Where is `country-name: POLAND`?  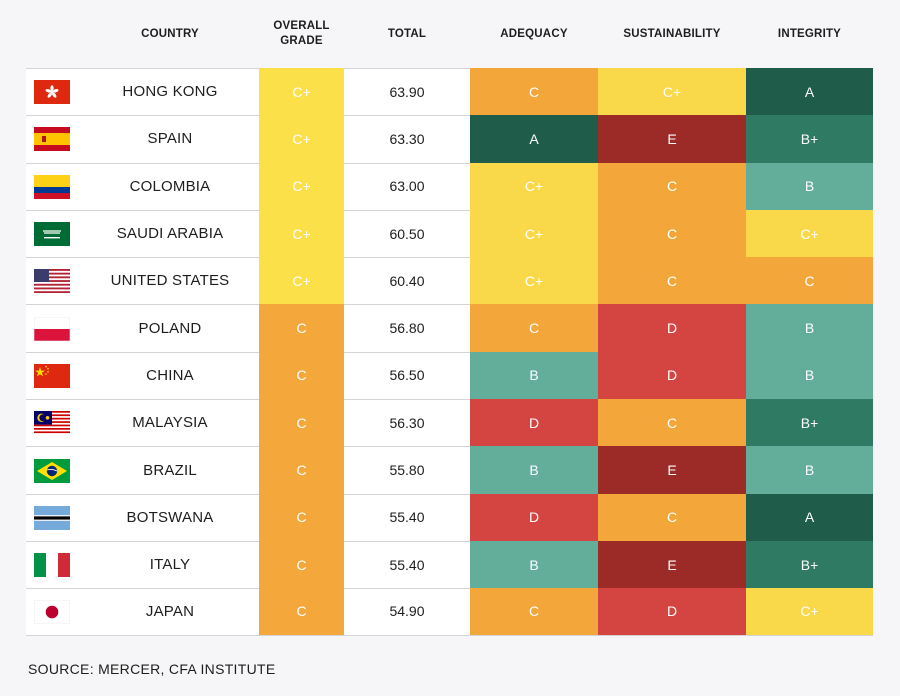 country-name: POLAND is located at coordinates (170, 328).